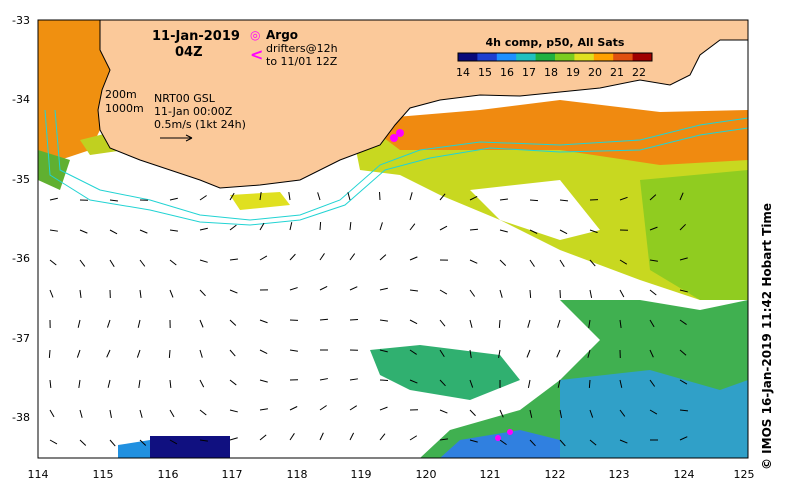 The height and width of the screenshot is (492, 790). I want to click on y-tick-label: -35, so click(21, 179).